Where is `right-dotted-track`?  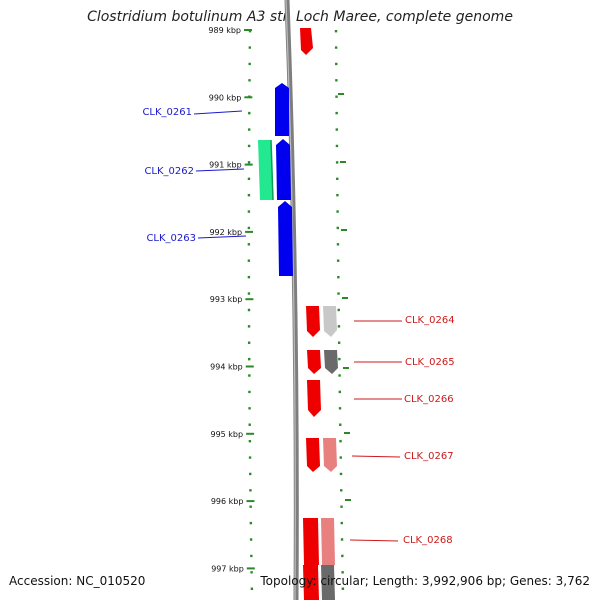 right-dotted-track is located at coordinates (339, 312).